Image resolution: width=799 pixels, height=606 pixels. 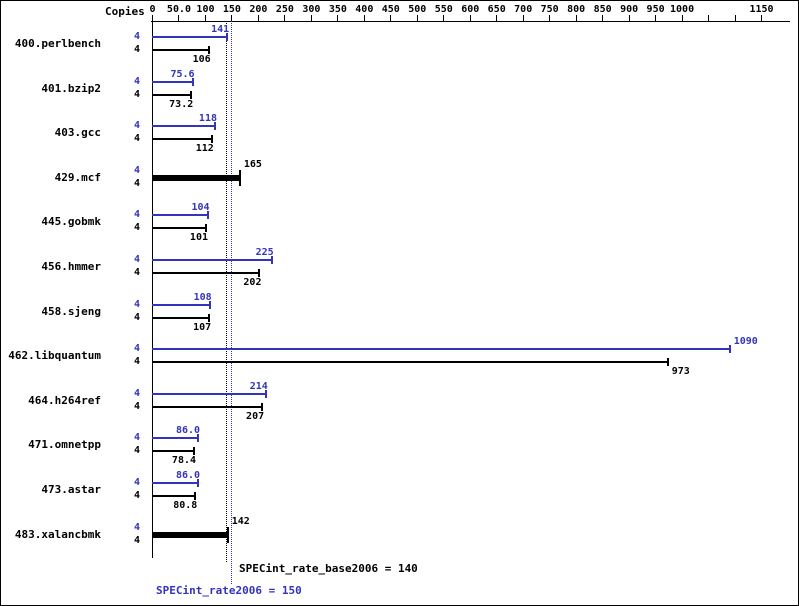 I want to click on benchmark-label: 462.libquantum, so click(x=54, y=356).